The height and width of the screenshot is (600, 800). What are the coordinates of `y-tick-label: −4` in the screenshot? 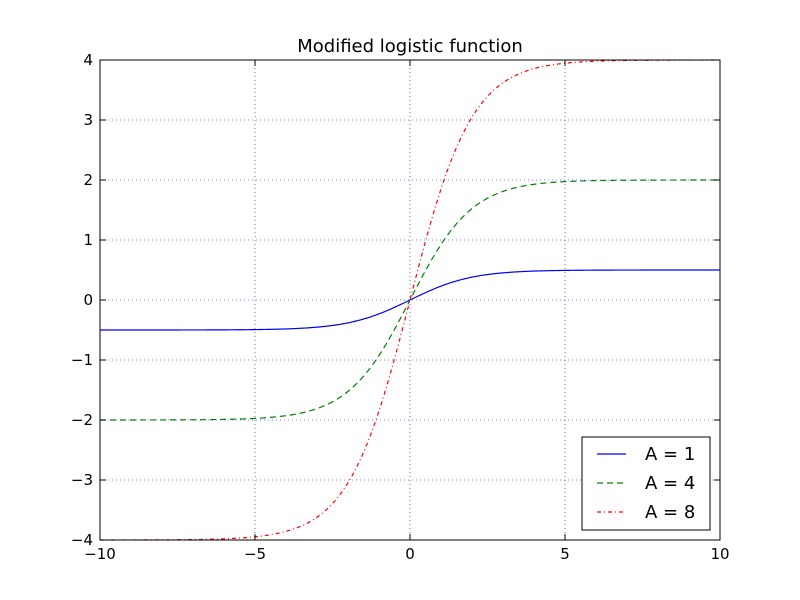 It's located at (82, 540).